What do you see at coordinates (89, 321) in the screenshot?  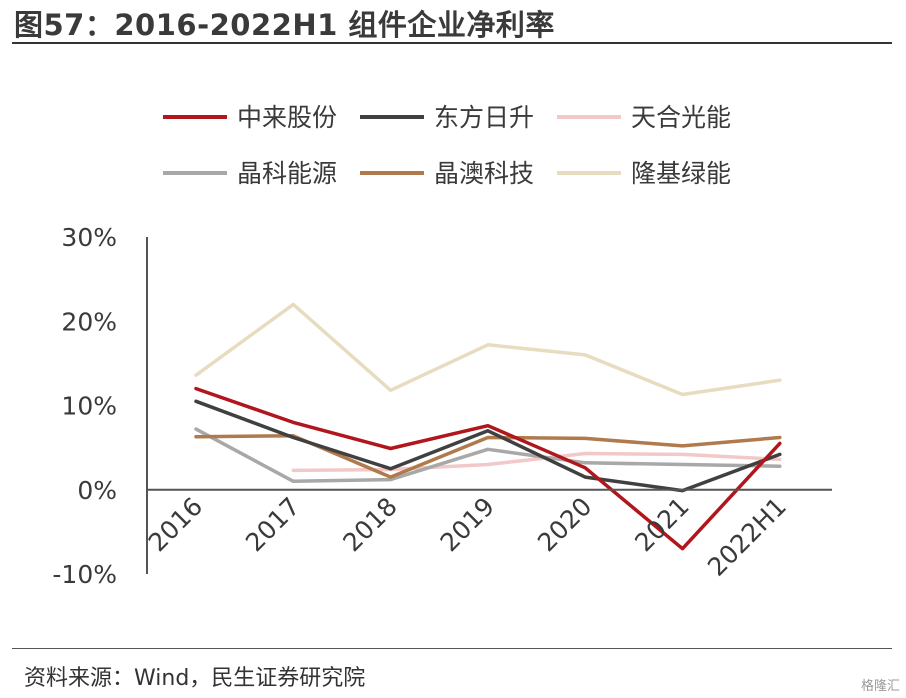 I see `y-tick-label: 20%` at bounding box center [89, 321].